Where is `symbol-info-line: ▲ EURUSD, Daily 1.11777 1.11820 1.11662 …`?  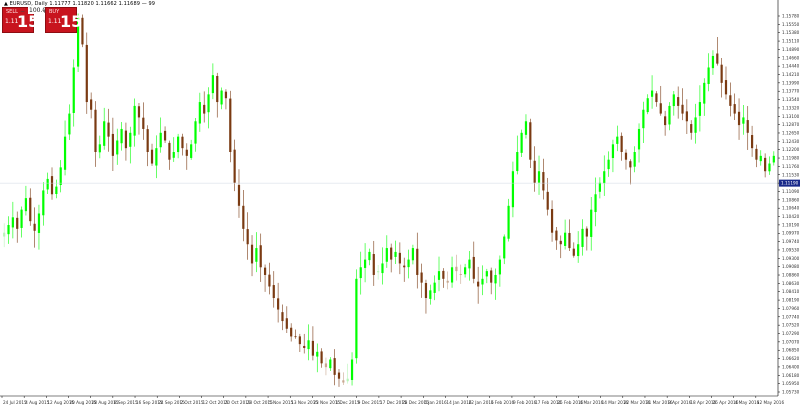 symbol-info-line: ▲ EURUSD, Daily 1.11777 1.11820 1.11662 … is located at coordinates (80, 4).